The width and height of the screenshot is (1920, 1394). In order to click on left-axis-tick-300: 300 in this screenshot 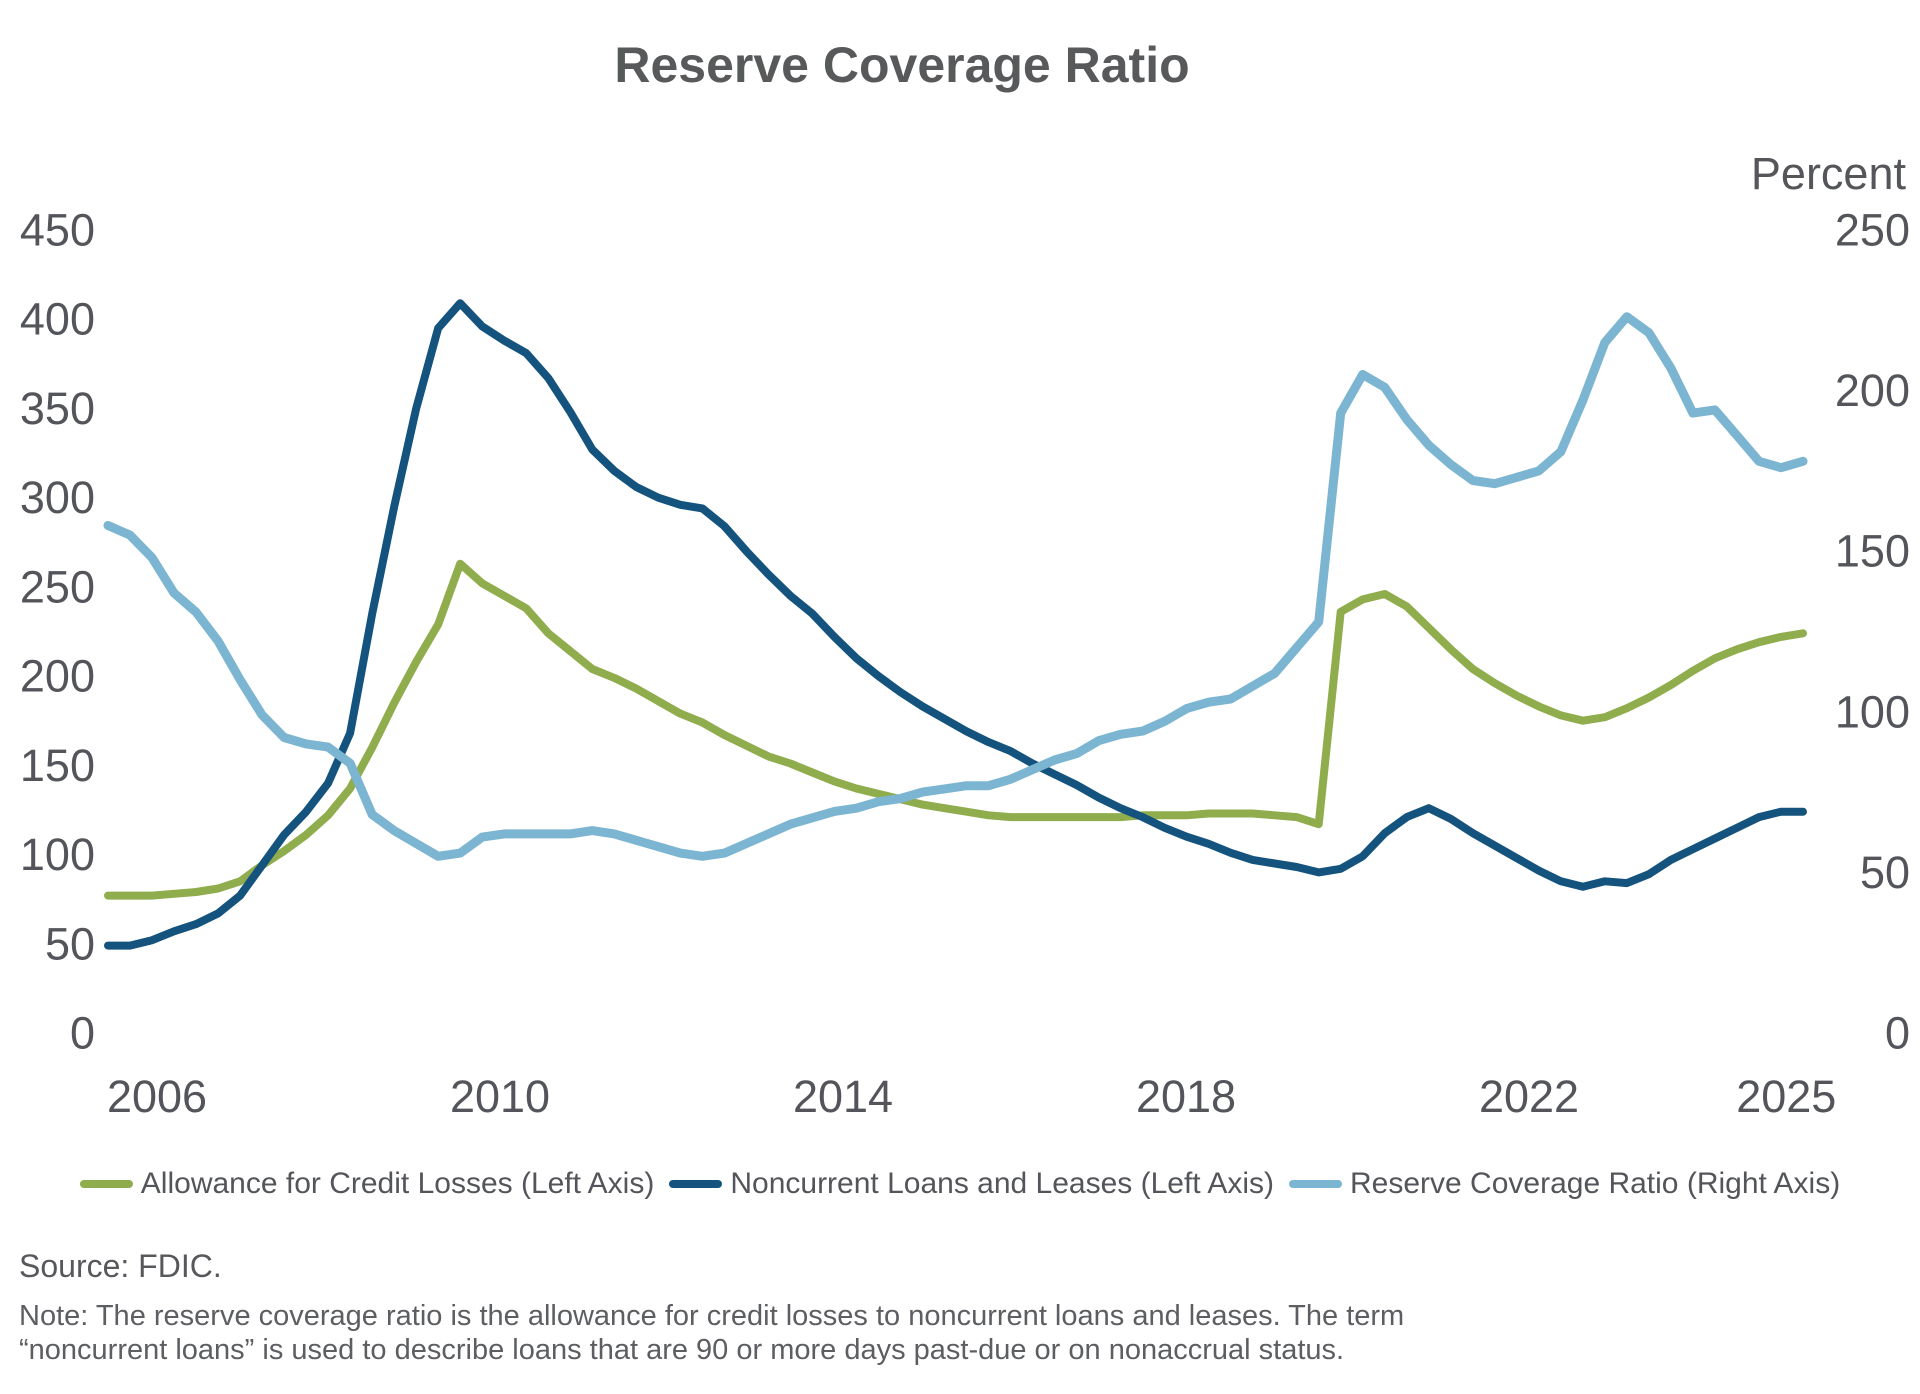, I will do `click(57, 497)`.